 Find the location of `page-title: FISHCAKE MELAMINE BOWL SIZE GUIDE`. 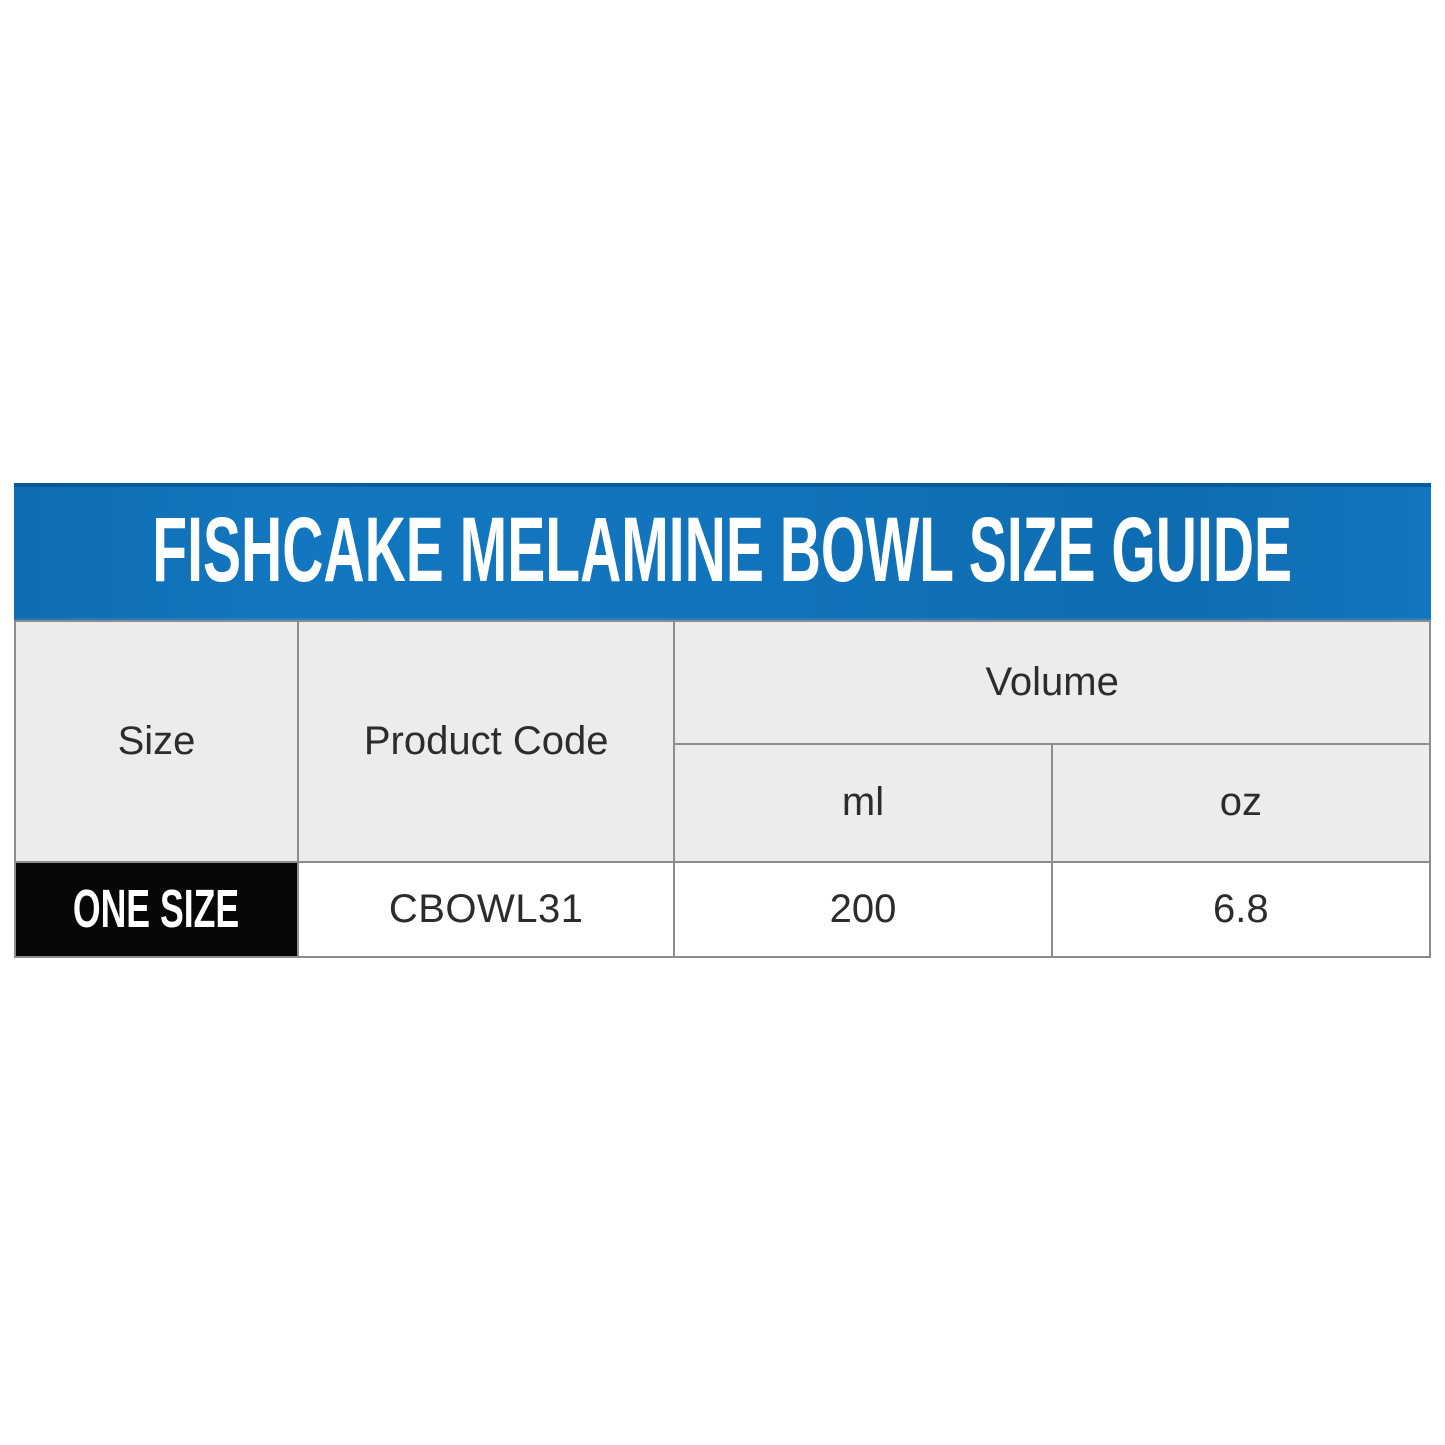

page-title: FISHCAKE MELAMINE BOWL SIZE GUIDE is located at coordinates (722, 549).